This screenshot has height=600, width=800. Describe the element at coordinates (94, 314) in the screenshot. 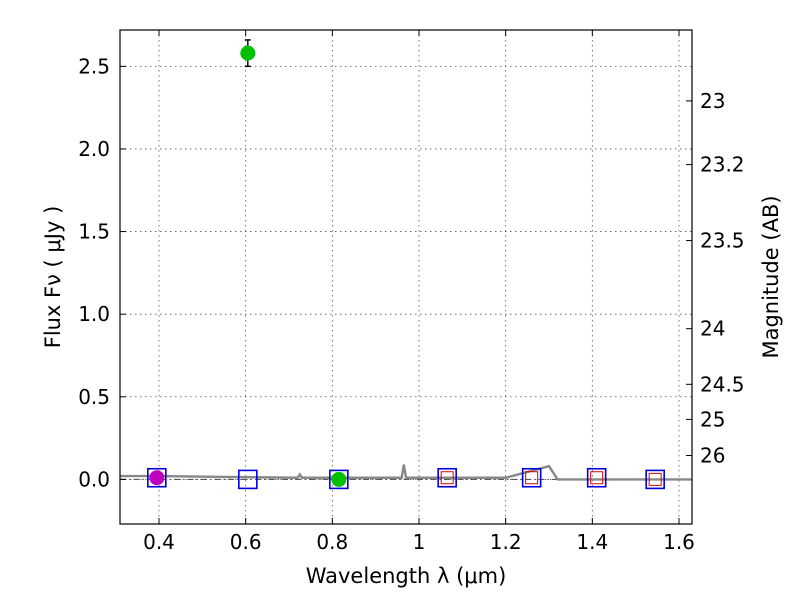

I see `y-tick-label: 1.0` at that location.